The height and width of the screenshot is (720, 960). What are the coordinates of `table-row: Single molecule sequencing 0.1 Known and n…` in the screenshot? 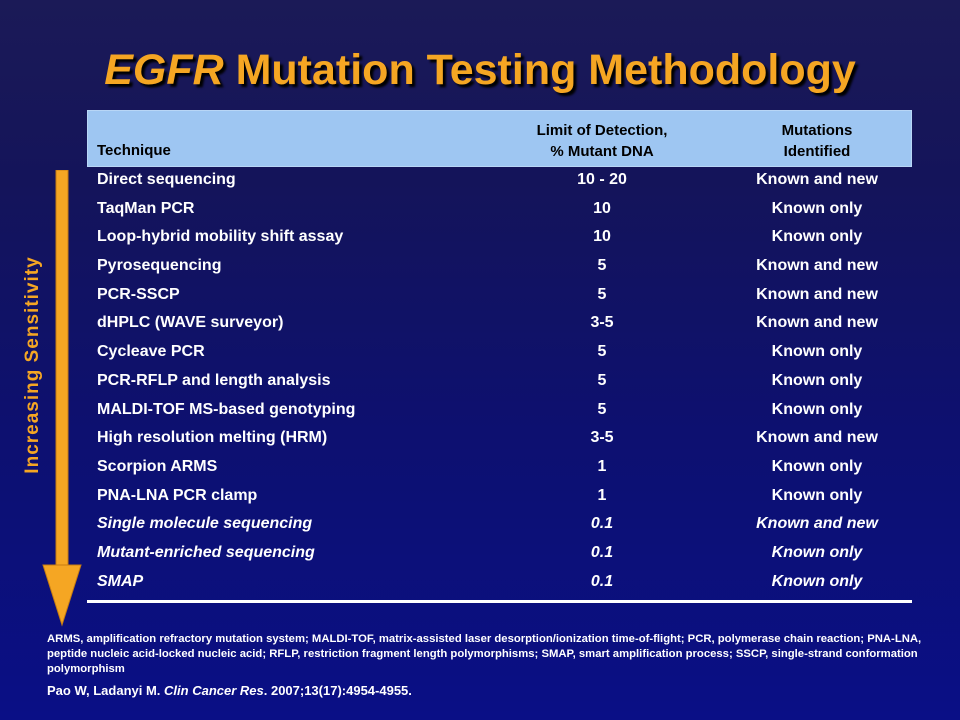 It's located at (499, 525).